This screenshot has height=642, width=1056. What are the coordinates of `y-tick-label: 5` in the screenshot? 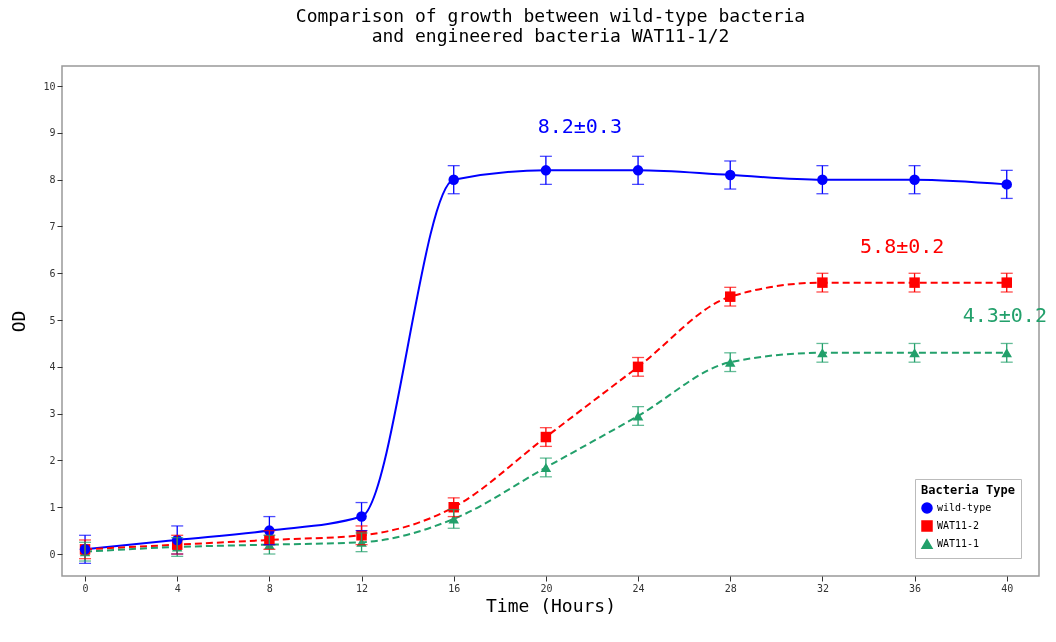 It's located at (52, 320).